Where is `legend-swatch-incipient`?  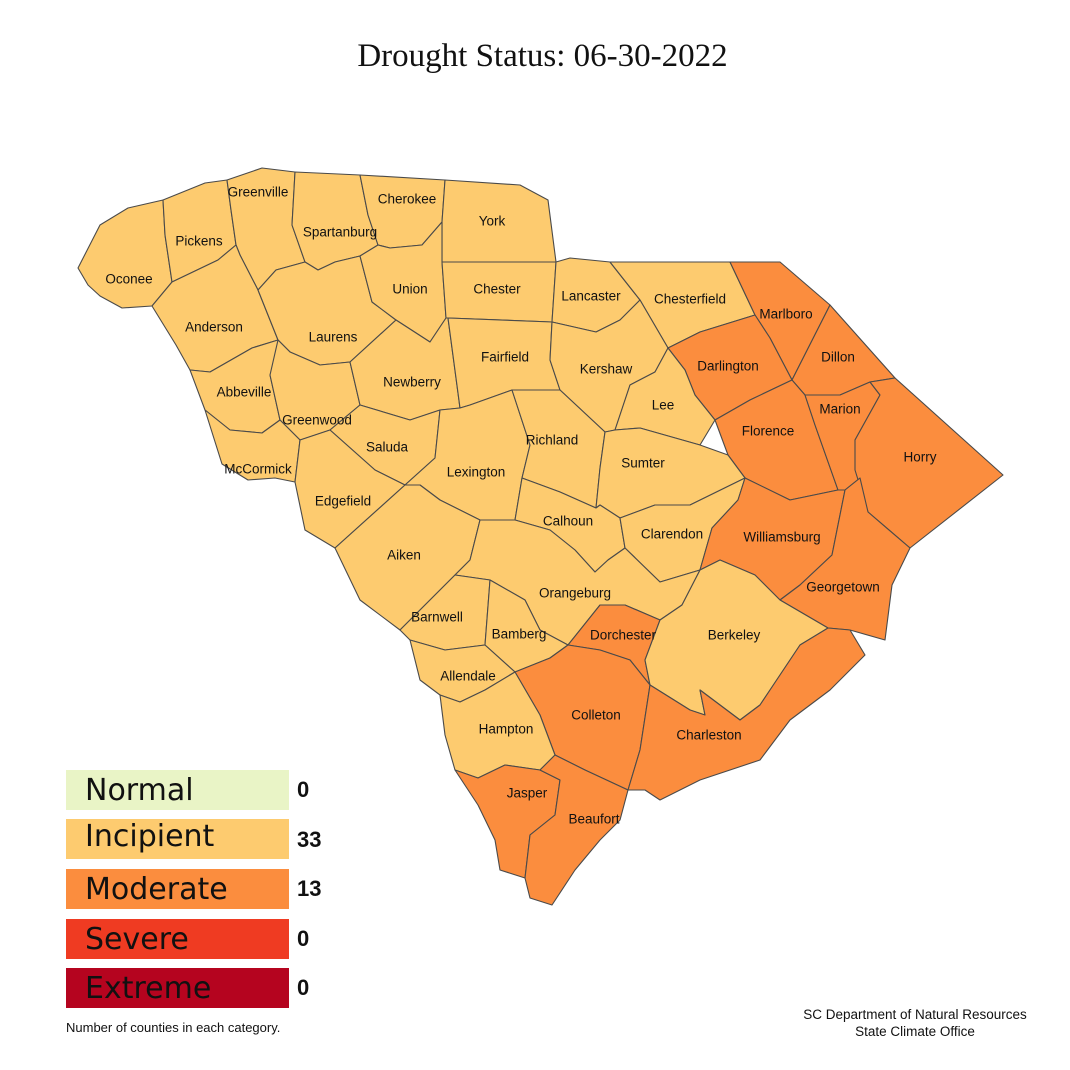 legend-swatch-incipient is located at coordinates (177, 839).